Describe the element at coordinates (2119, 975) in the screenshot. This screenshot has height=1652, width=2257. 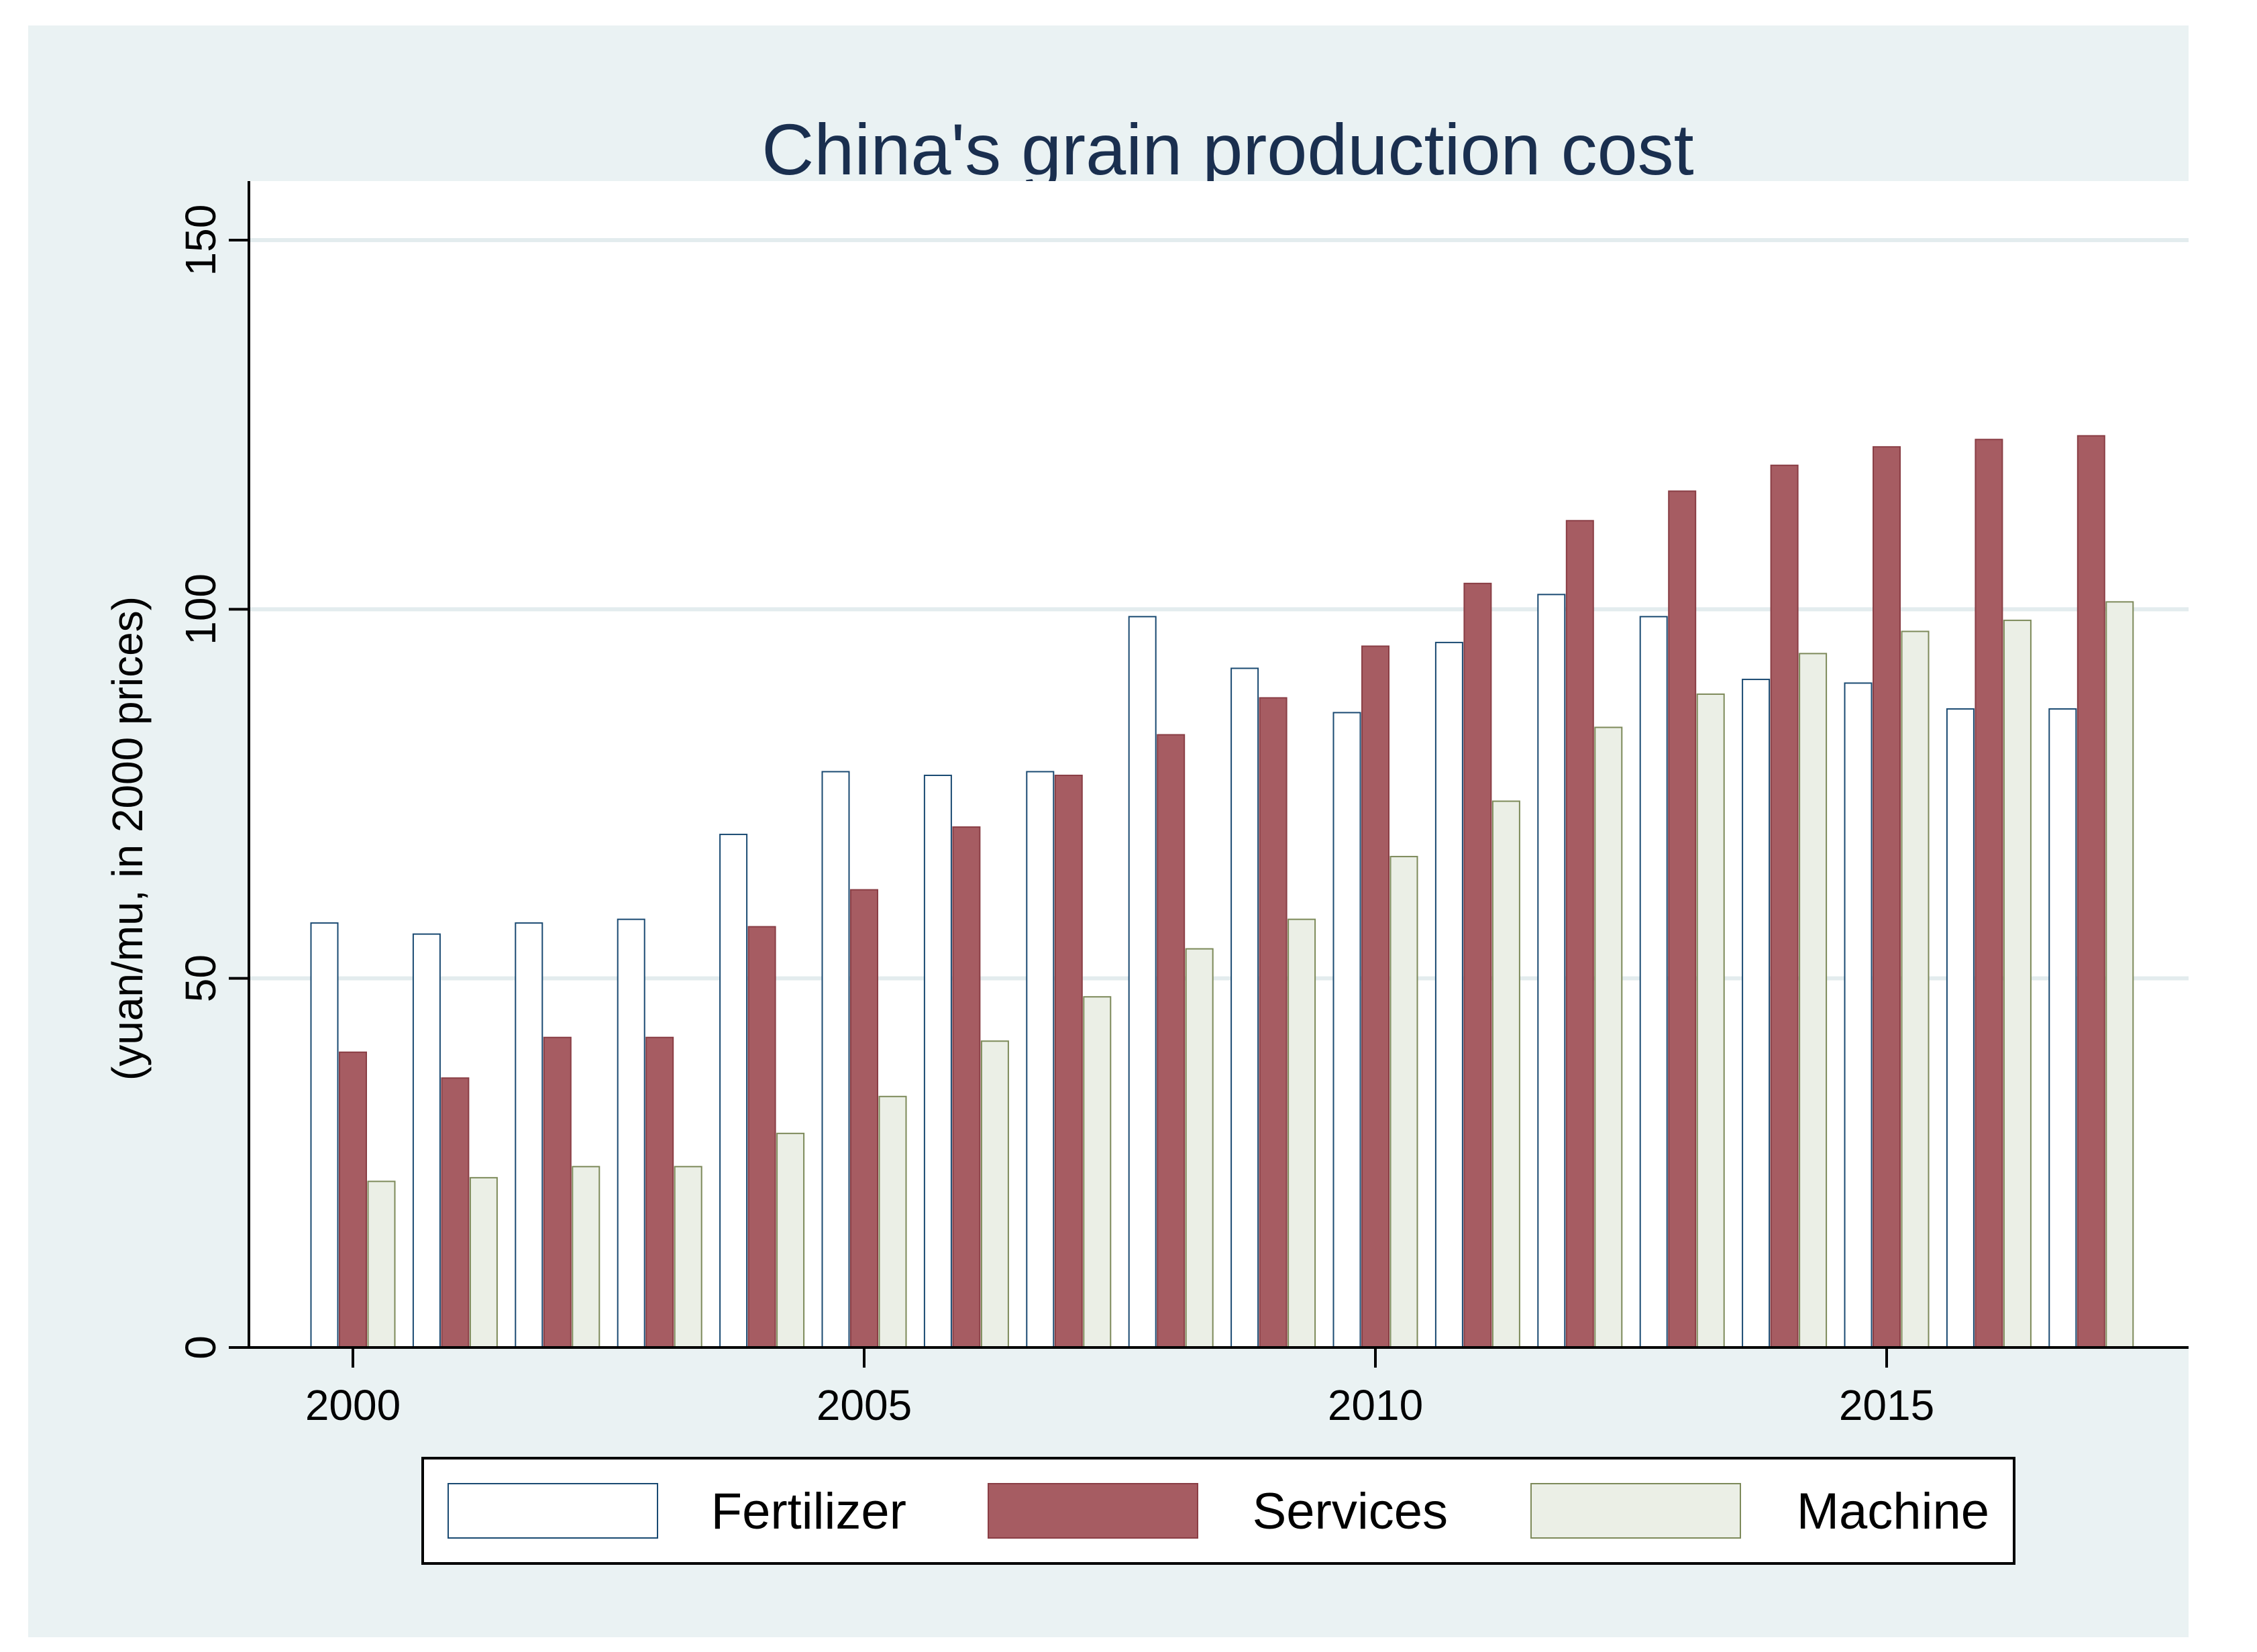
I see `bar-machine-2017` at that location.